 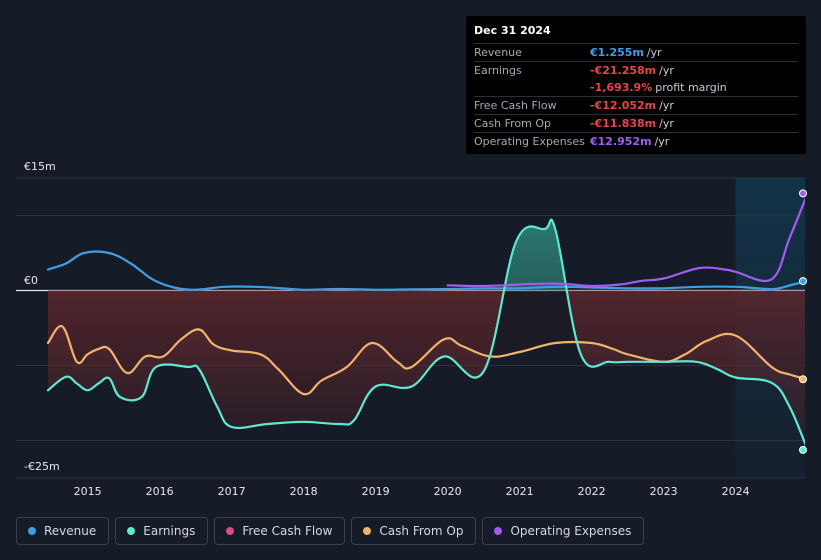 I want to click on revenue-line, so click(x=425, y=270).